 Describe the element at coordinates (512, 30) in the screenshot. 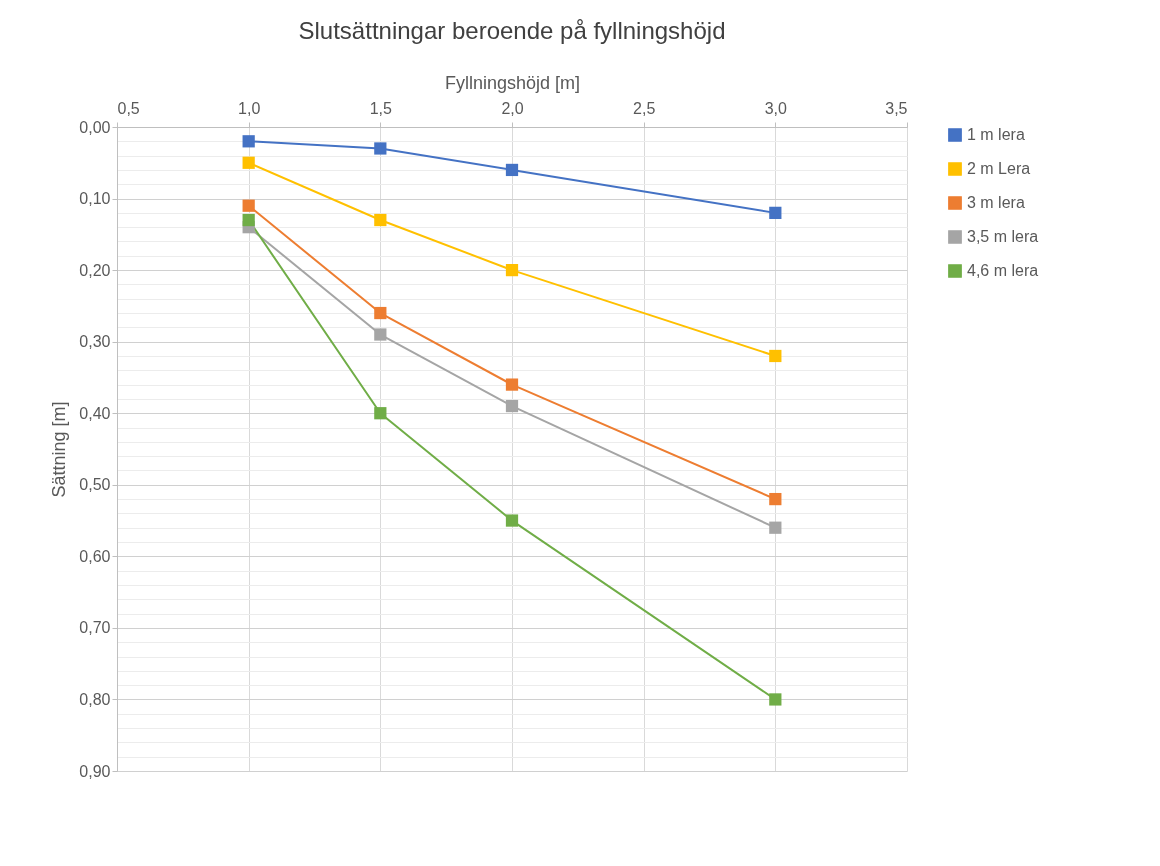

I see `chart-title: Slutsättningar beroende på fyllningshöjd` at that location.